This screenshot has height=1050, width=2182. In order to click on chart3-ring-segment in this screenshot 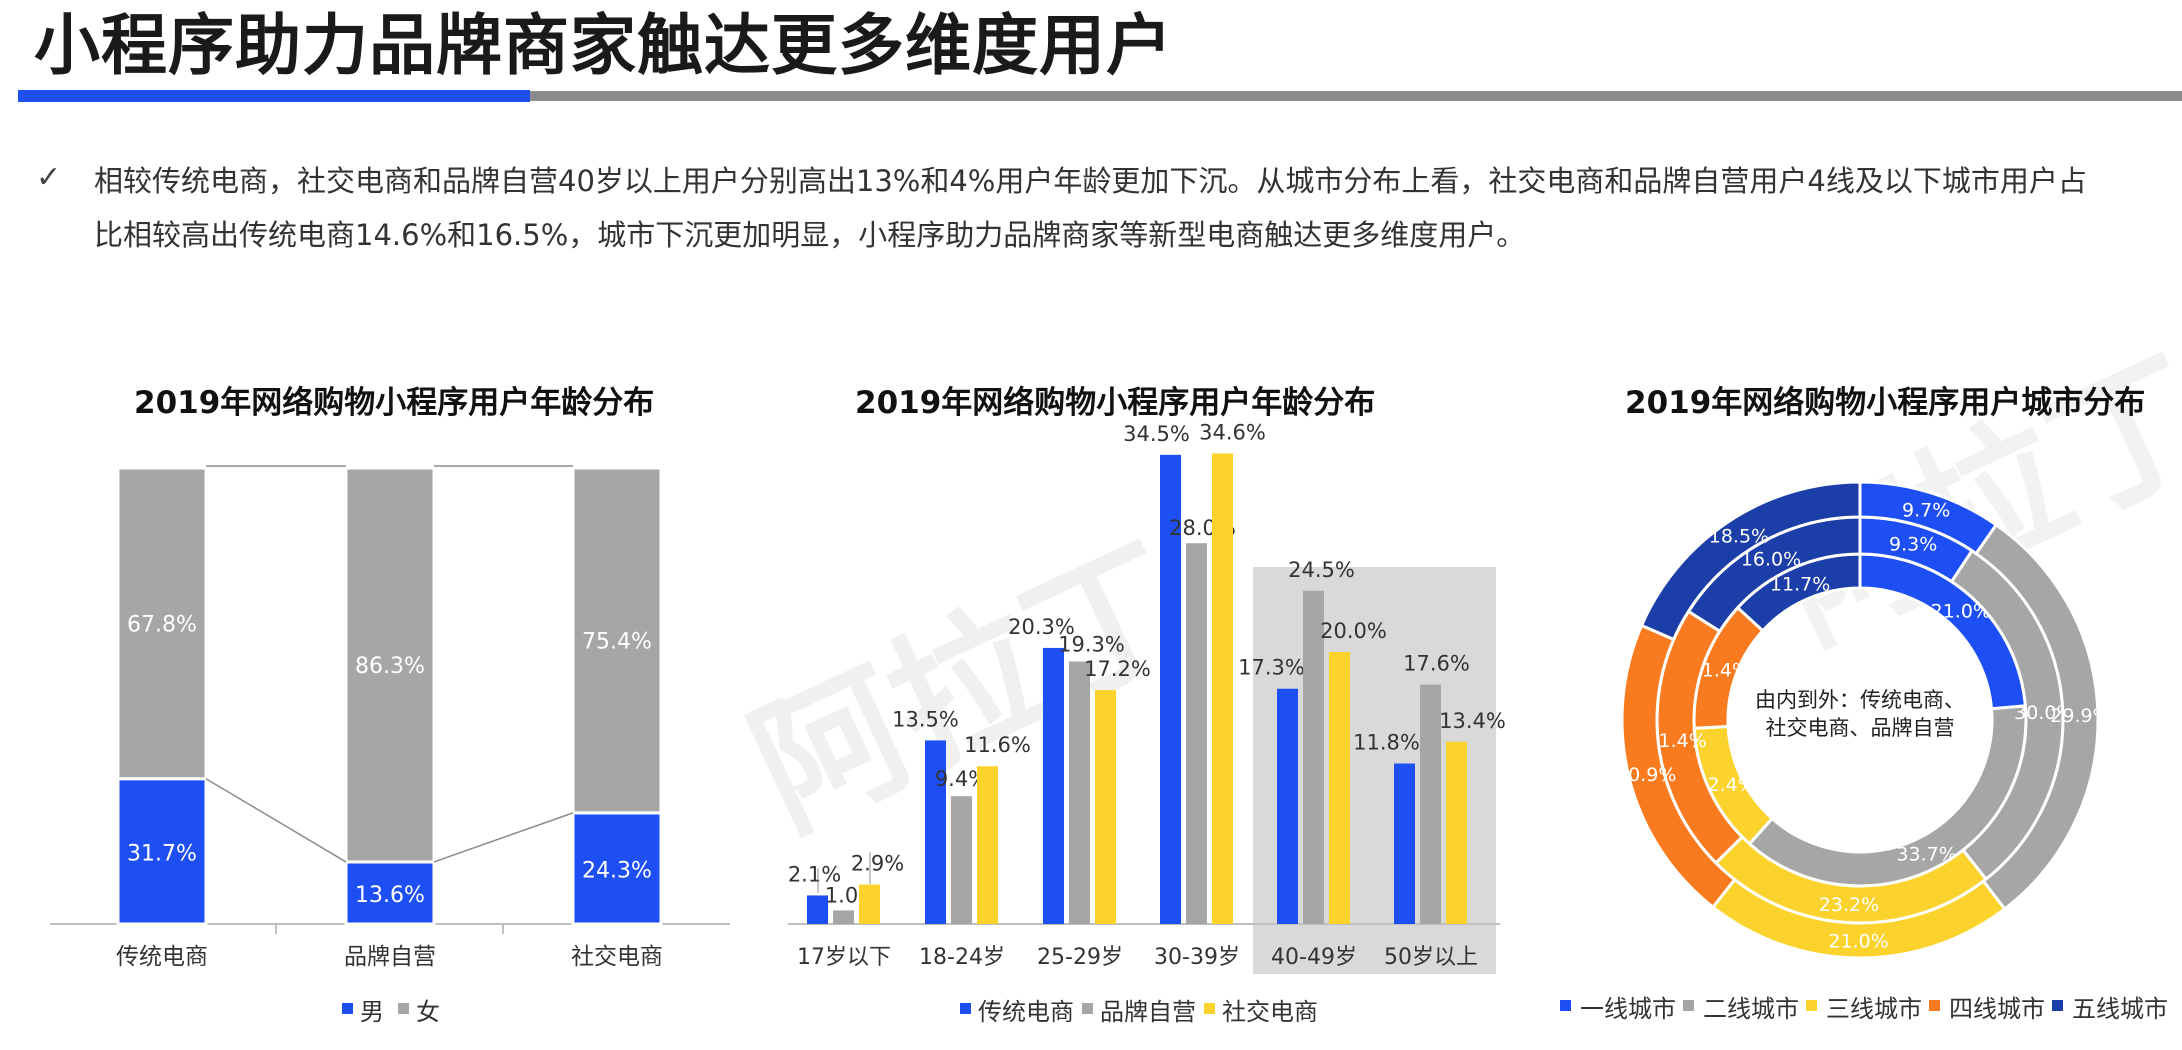, I will do `click(1750, 561)`.